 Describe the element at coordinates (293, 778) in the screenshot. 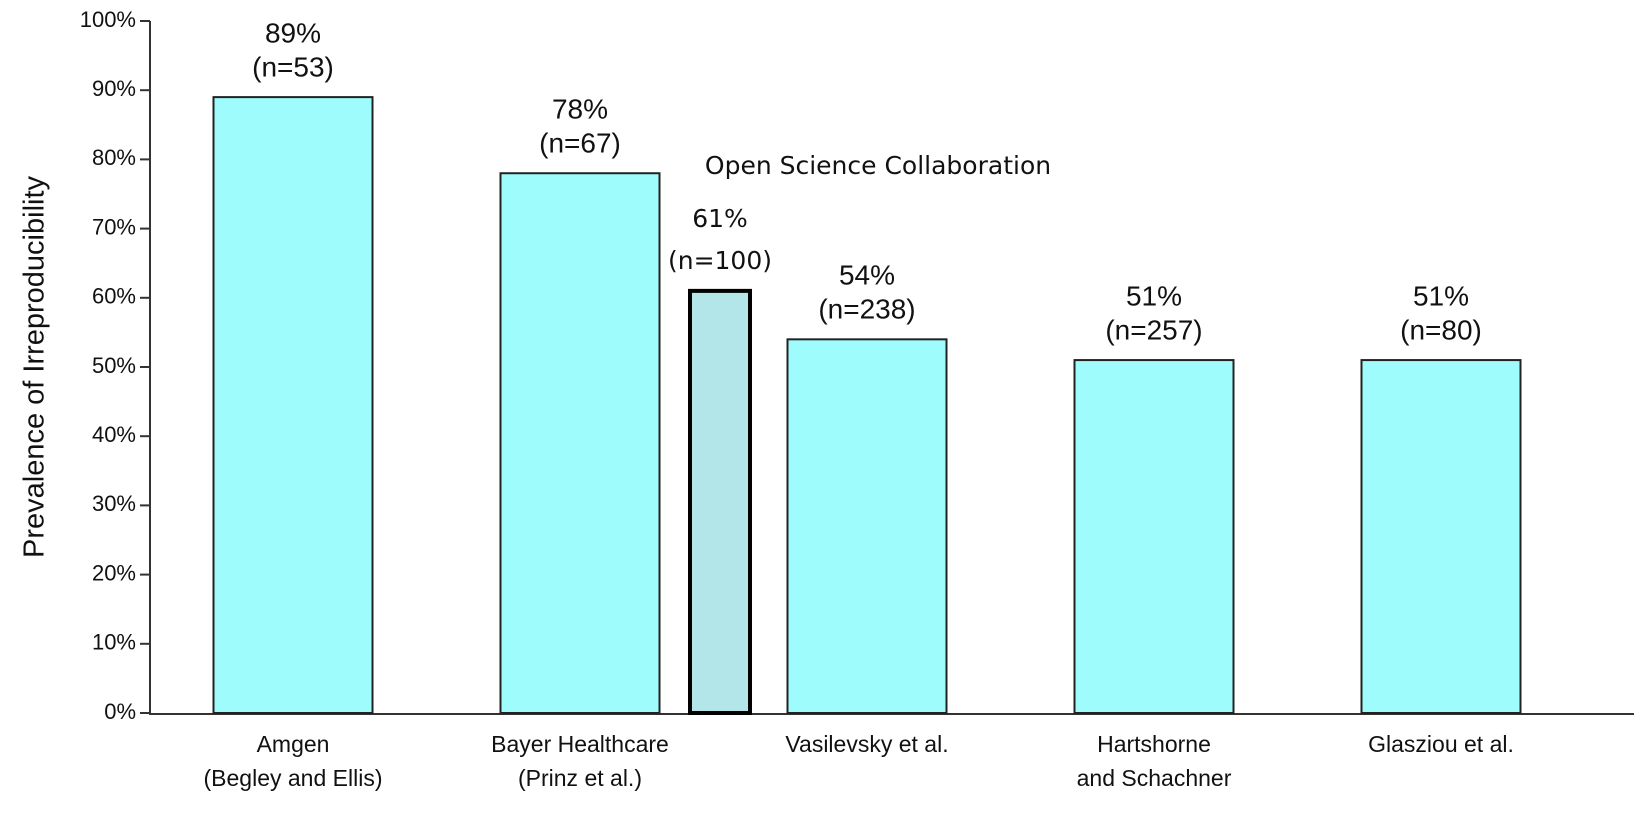

I see `x-tick-label: (Begley and Ellis)` at that location.